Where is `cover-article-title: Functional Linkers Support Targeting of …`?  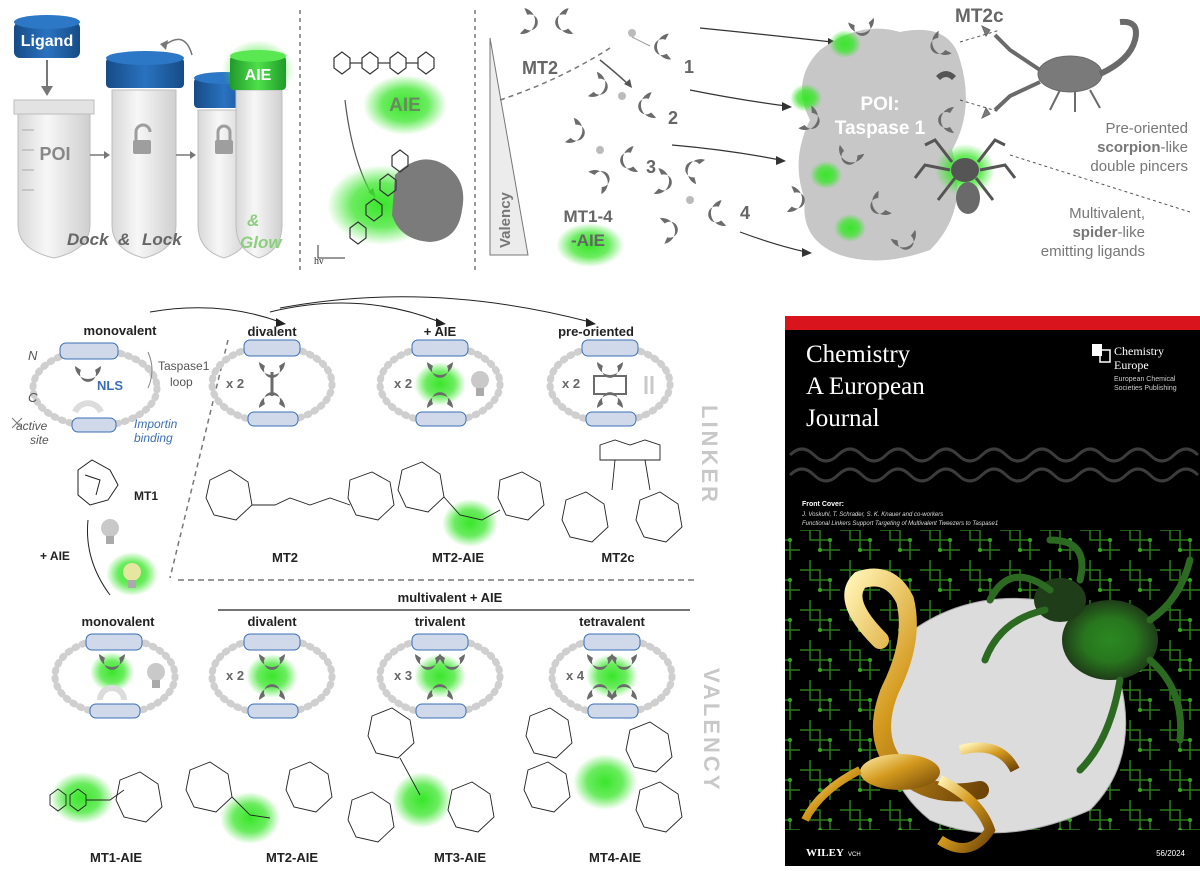
cover-article-title: Functional Linkers Support Targeting of … is located at coordinates (900, 524).